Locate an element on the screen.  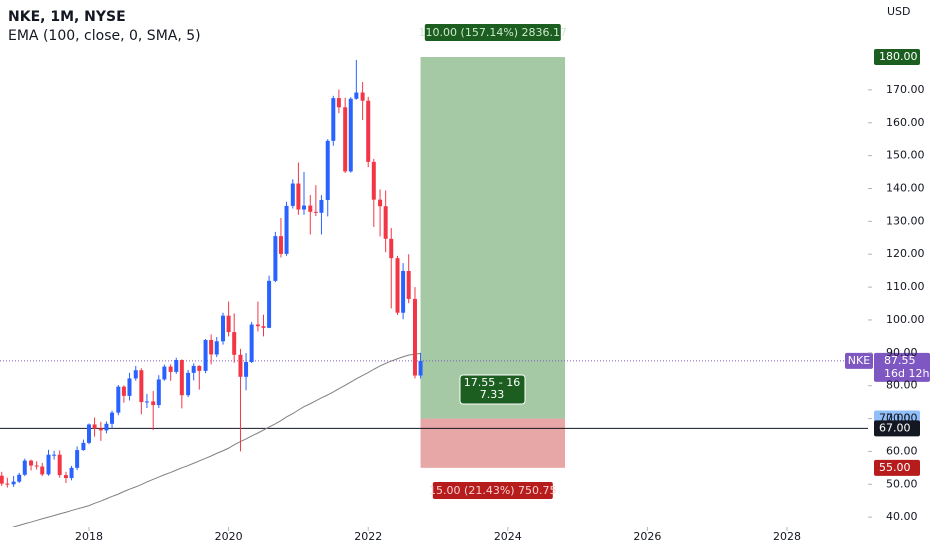
x-tick-label: 2020 is located at coordinates (229, 536).